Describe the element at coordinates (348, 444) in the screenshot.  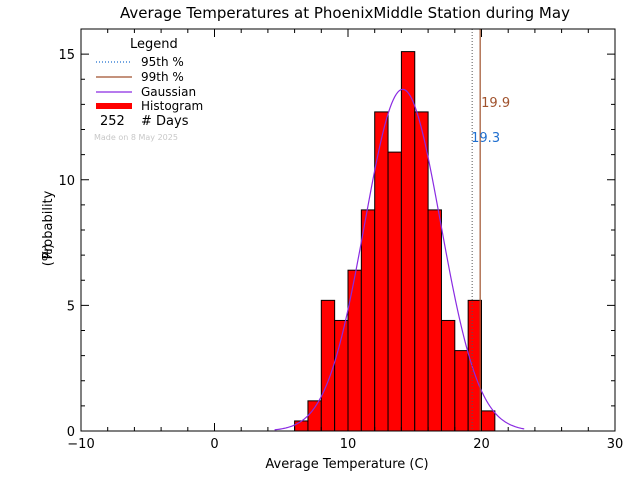
I see `x-tick-label: 10` at that location.